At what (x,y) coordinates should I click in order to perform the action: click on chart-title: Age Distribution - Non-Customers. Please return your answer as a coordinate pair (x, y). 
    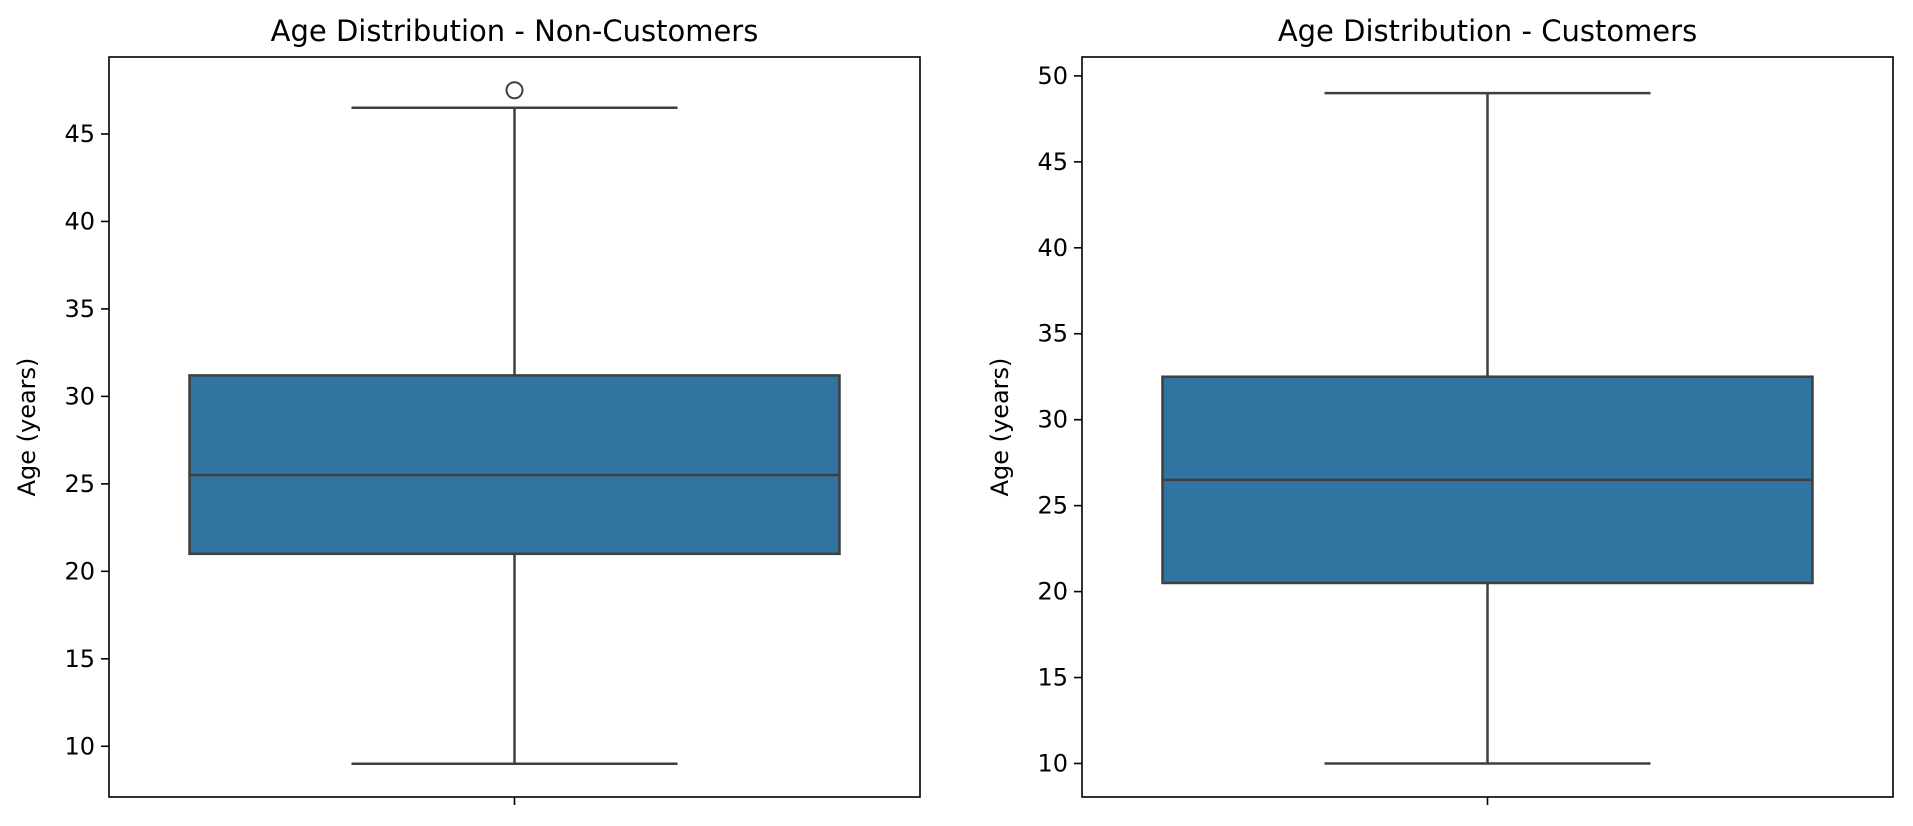
    Looking at the image, I should click on (515, 31).